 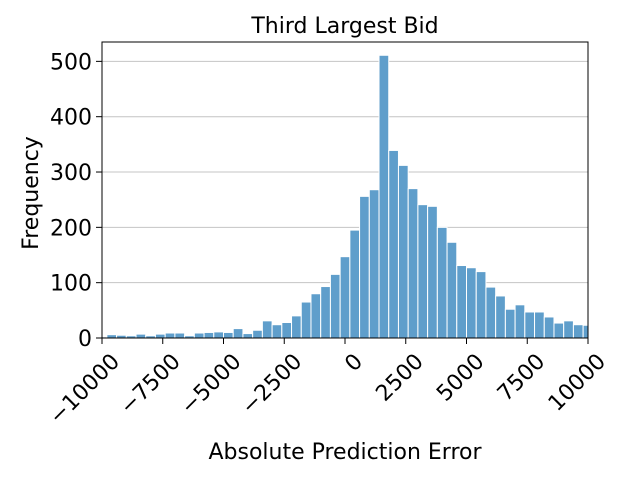 I want to click on y-tick-label: 100, so click(x=71, y=284).